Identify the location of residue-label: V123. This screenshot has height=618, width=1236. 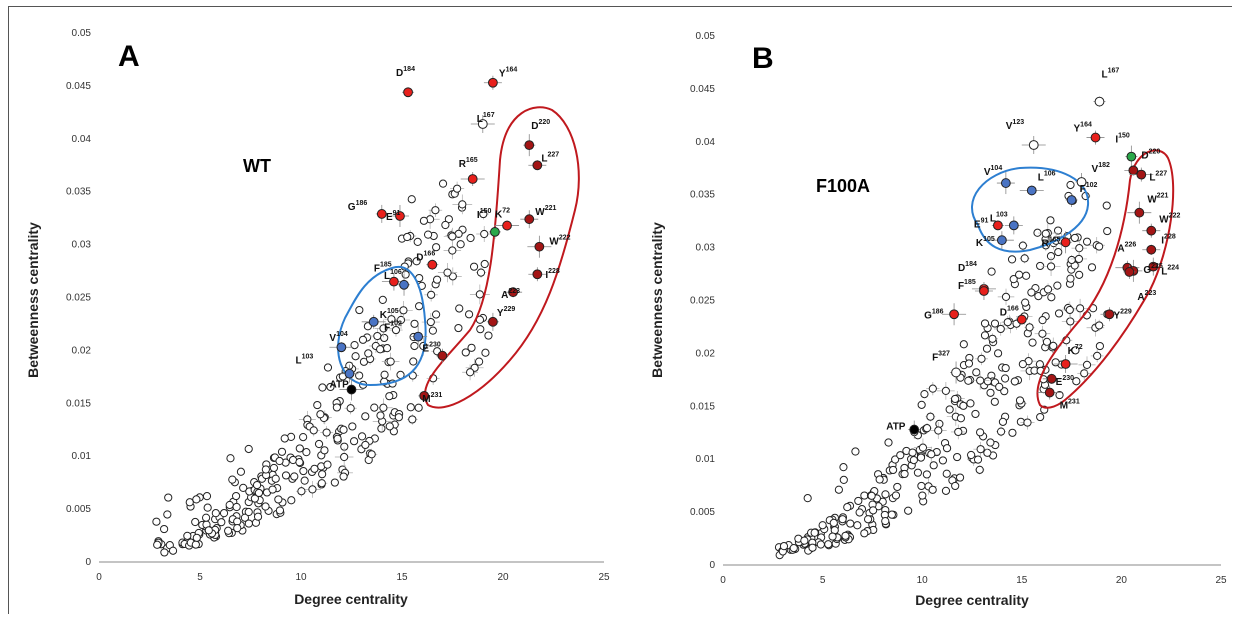
(1015, 125).